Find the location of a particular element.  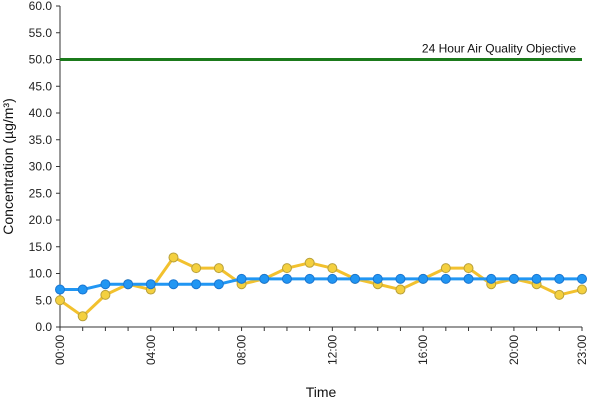

y-tick-label: 10.0 is located at coordinates (41, 274).